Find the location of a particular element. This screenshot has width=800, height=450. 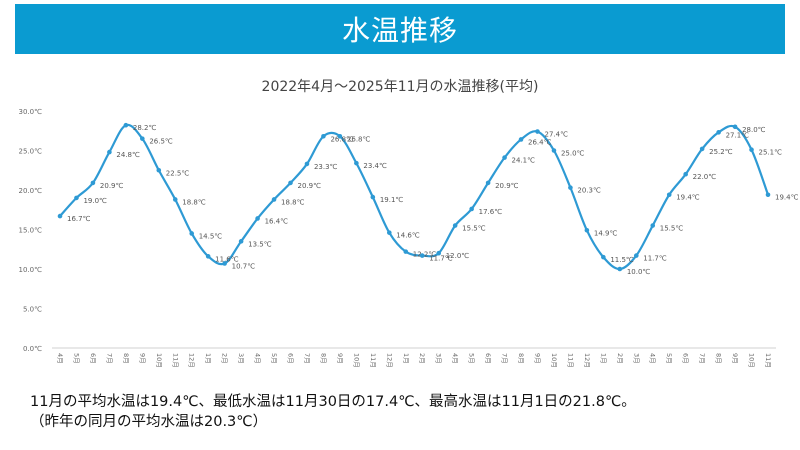

data-label: 16.7℃ is located at coordinates (79, 219).